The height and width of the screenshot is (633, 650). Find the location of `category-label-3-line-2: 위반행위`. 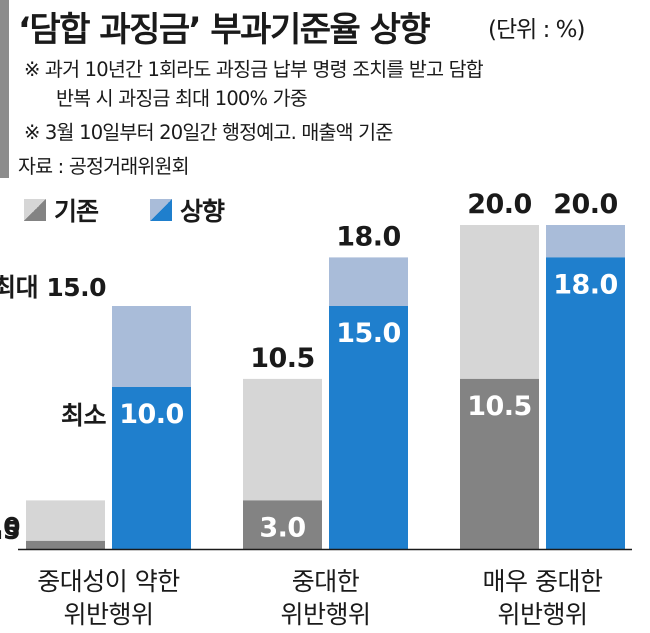

category-label-3-line-2: 위반행위 is located at coordinates (542, 614).